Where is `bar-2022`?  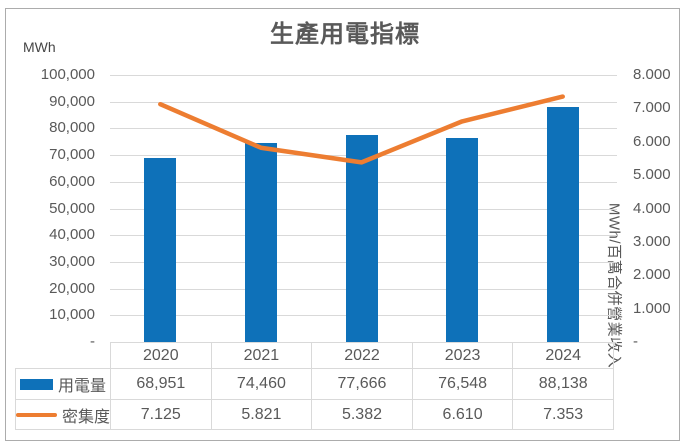
bar-2022 is located at coordinates (361, 238).